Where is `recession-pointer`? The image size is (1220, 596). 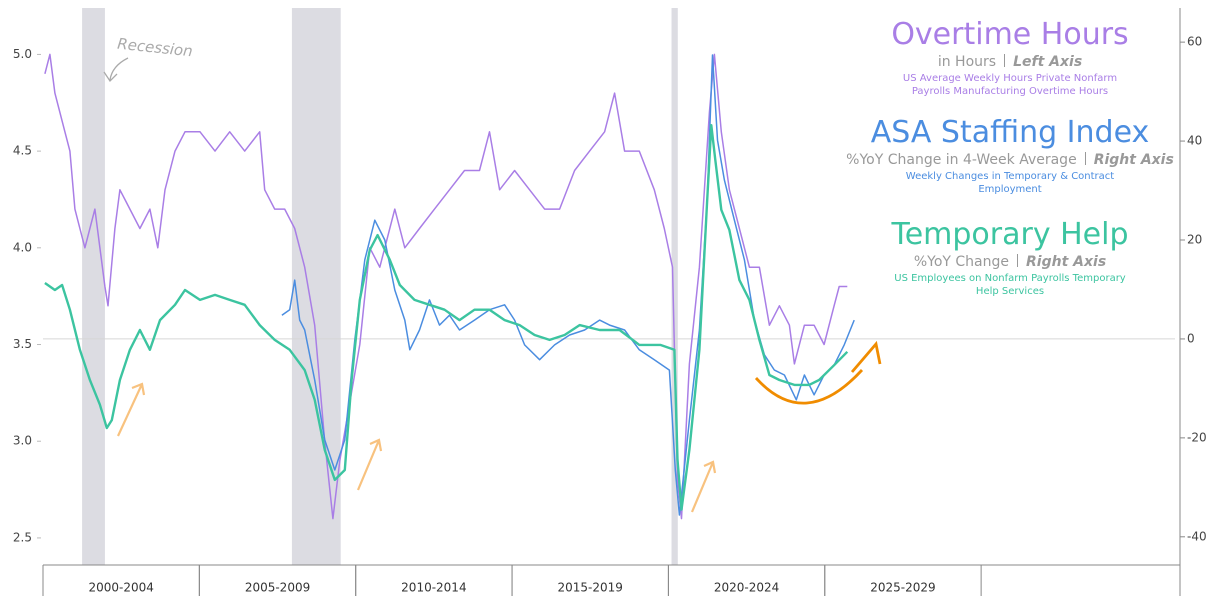 recession-pointer is located at coordinates (116, 70).